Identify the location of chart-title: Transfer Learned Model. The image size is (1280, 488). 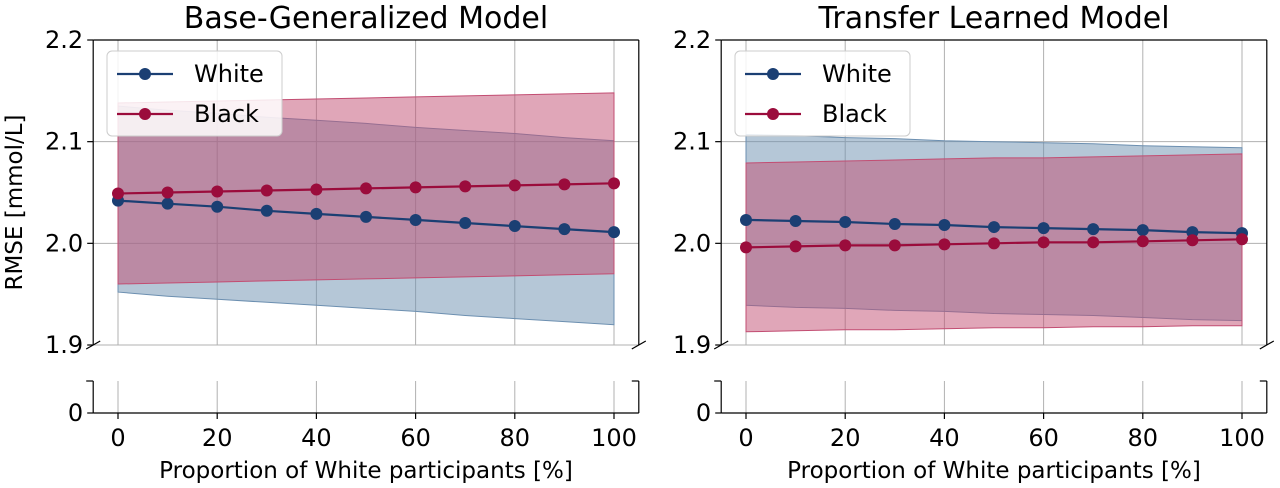
(993, 18).